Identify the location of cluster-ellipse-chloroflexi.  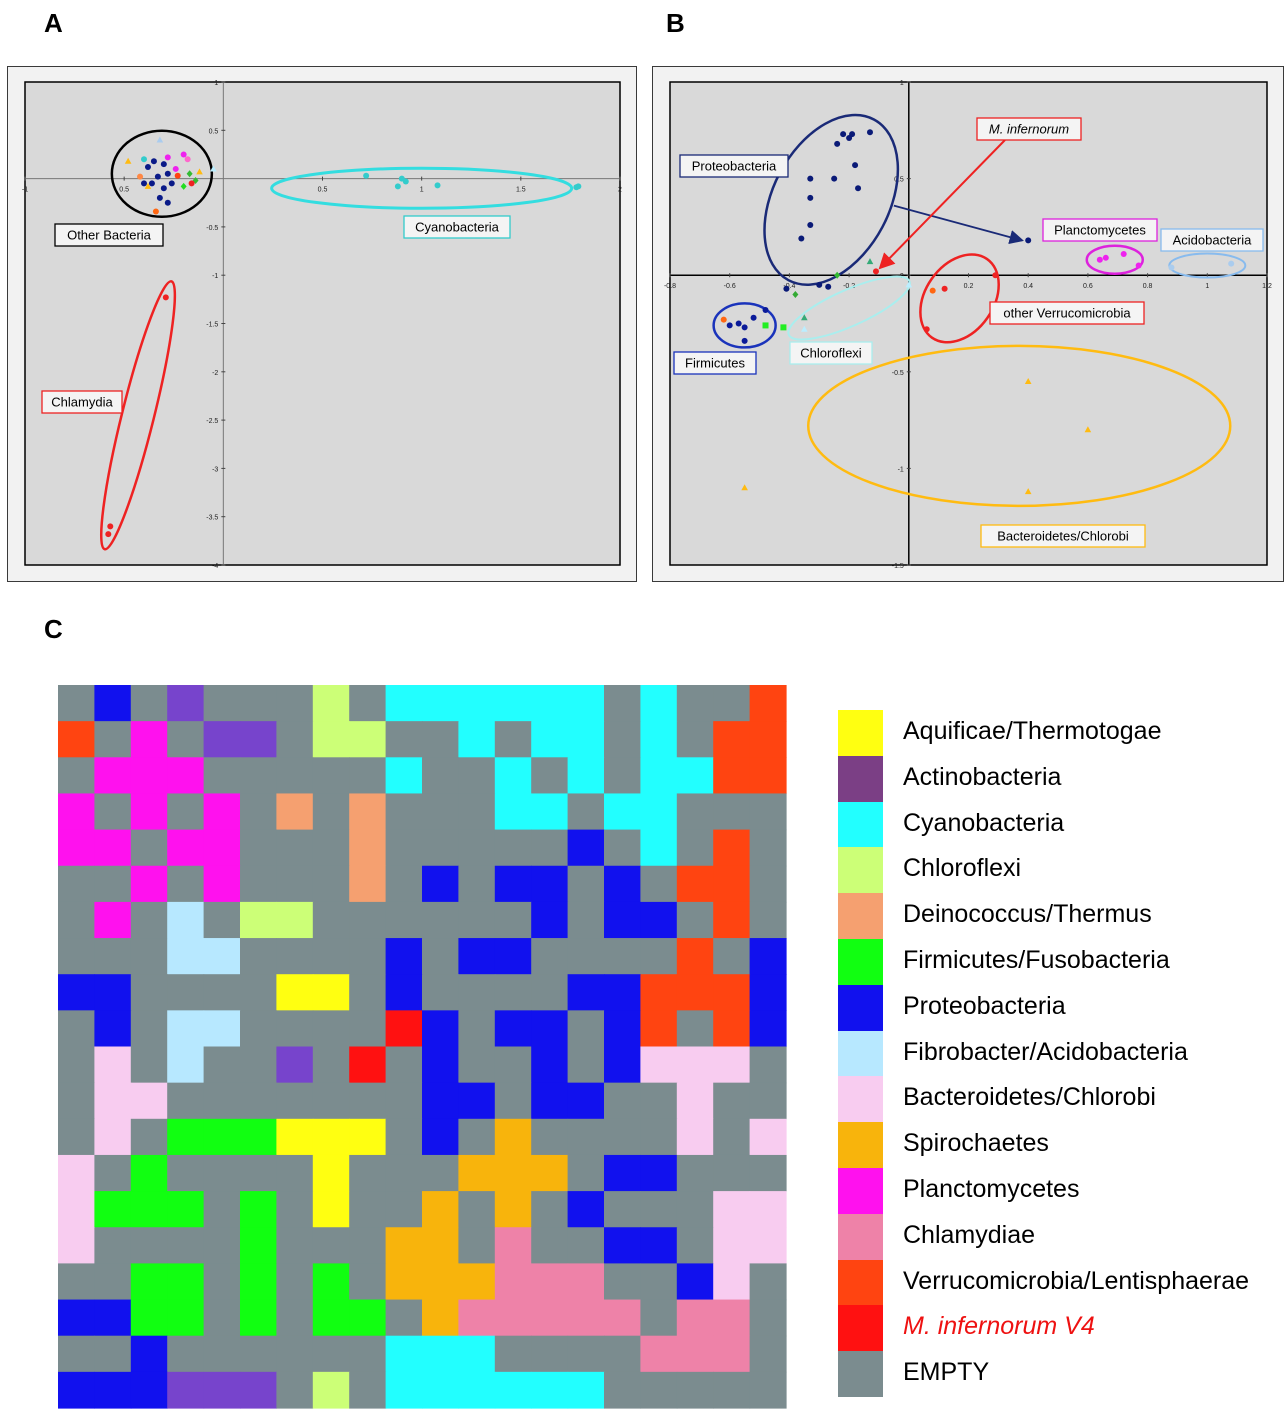
(849, 308).